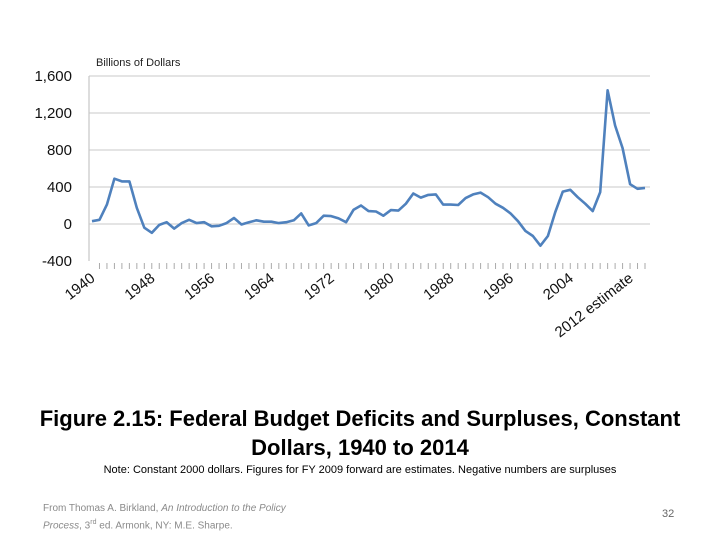  Describe the element at coordinates (59, 187) in the screenshot. I see `y-tick-label: 400` at that location.